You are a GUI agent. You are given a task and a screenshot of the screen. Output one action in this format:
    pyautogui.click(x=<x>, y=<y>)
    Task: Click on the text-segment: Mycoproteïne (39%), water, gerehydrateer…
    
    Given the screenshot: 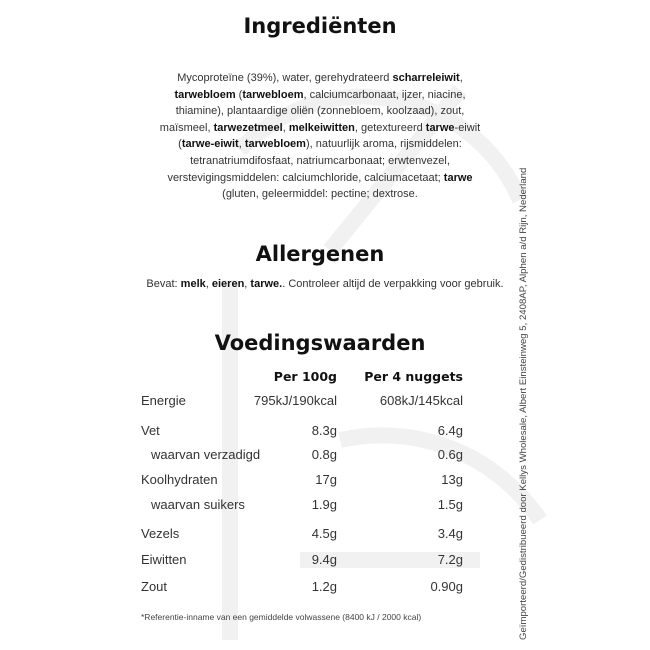 What is the action you would take?
    pyautogui.click(x=285, y=78)
    